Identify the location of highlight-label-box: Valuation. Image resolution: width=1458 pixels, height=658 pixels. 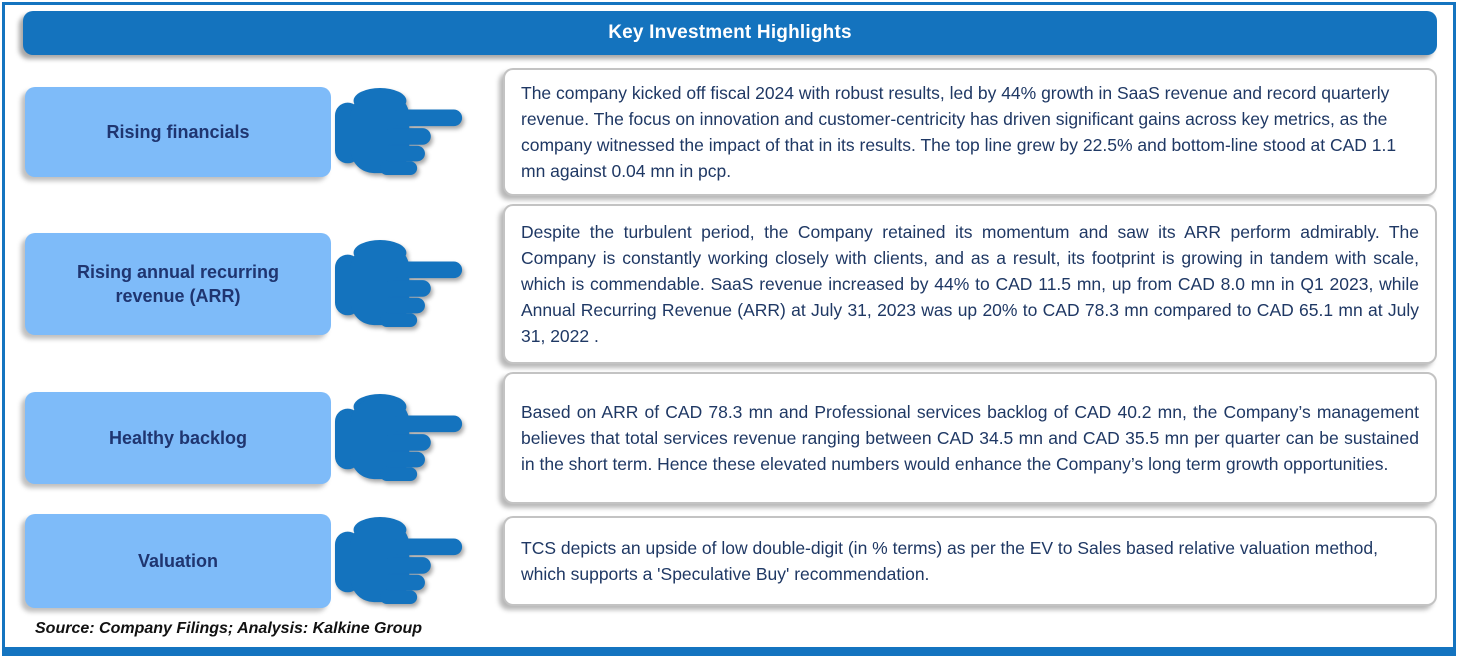
(178, 561).